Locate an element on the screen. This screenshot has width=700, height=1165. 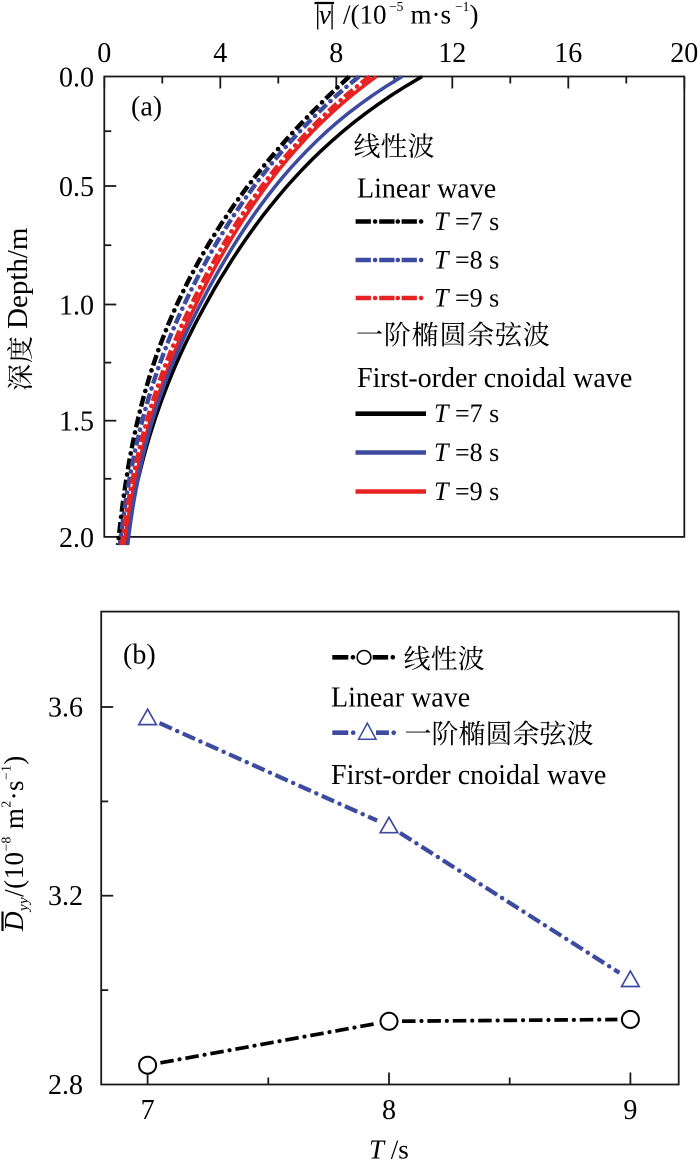
svg-text: |v| is located at coordinates (325, 15).